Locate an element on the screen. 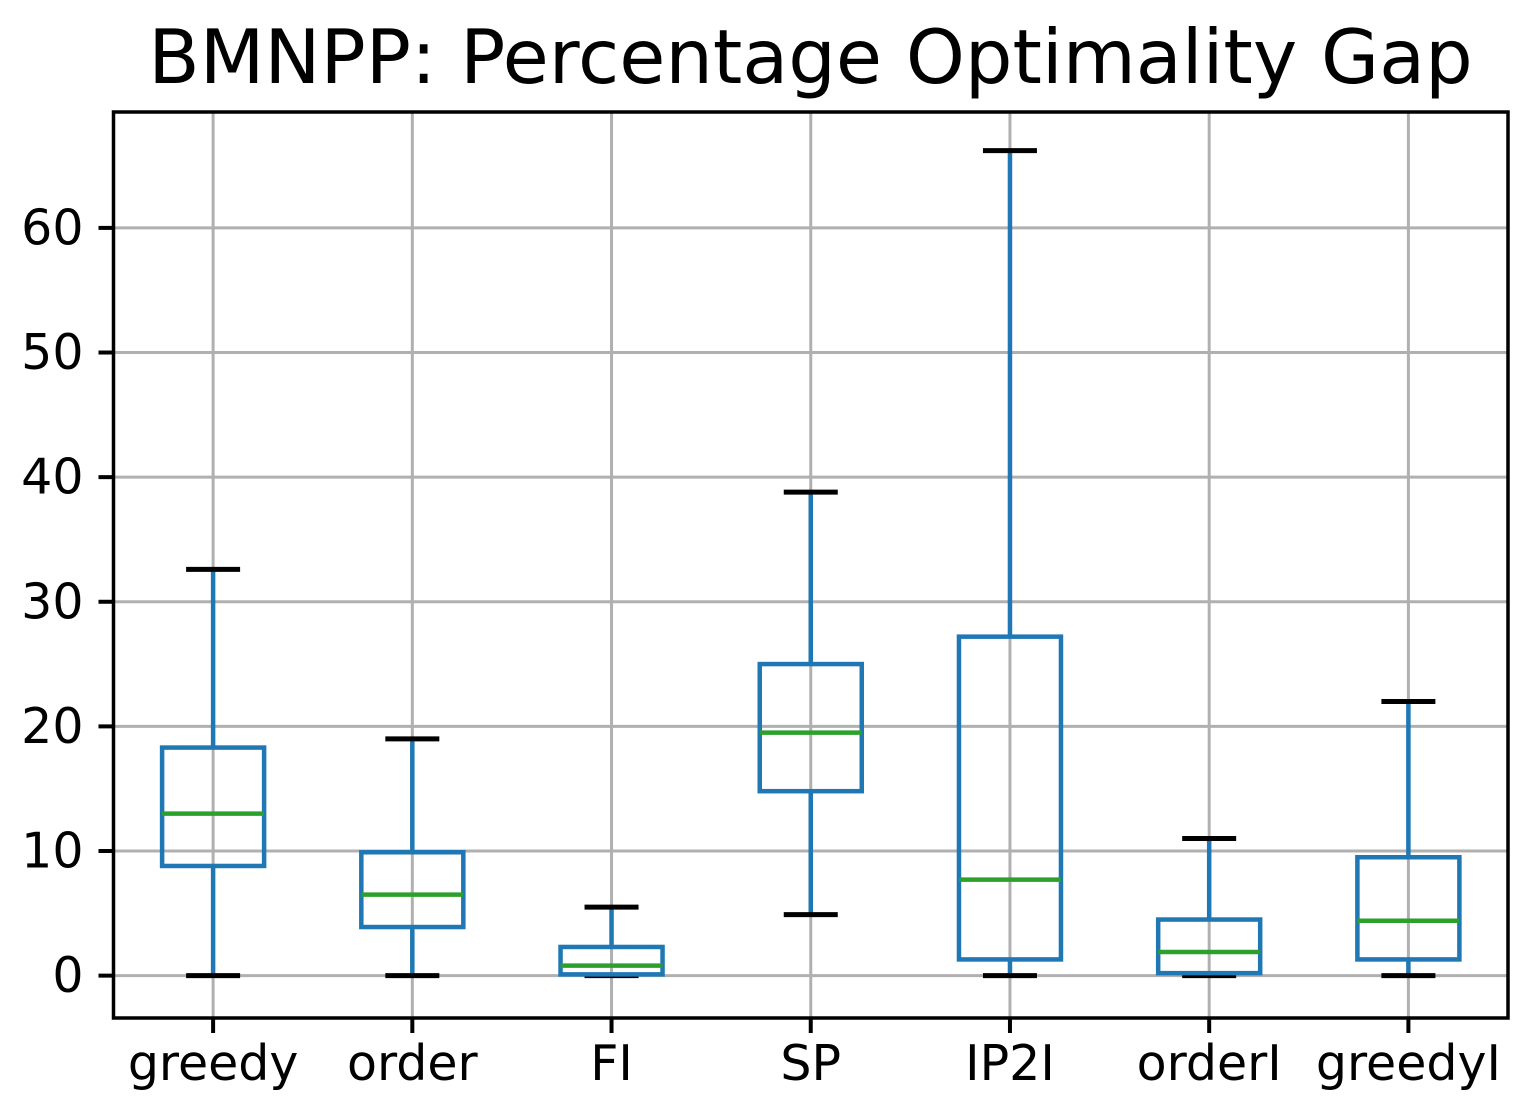  box-greedyI is located at coordinates (1408, 908).